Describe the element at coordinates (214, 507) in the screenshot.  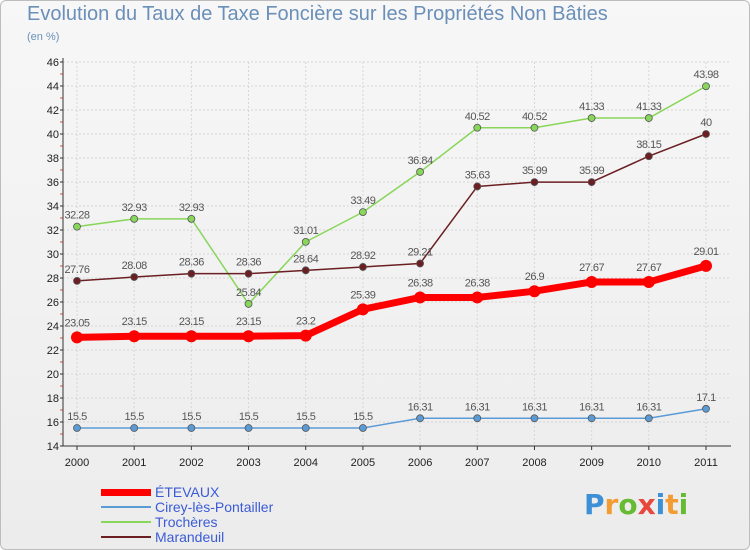
I see `legend-label: Cirey-lès-Pontailler` at that location.